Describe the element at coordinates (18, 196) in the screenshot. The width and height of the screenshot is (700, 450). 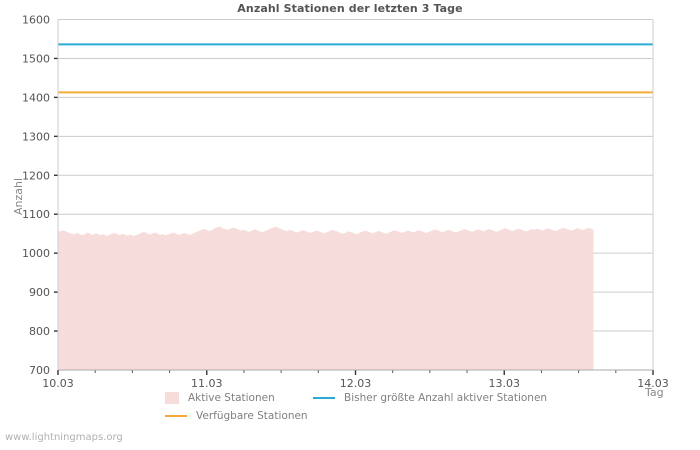
I see `y-axis-title: Anzahl` at that location.